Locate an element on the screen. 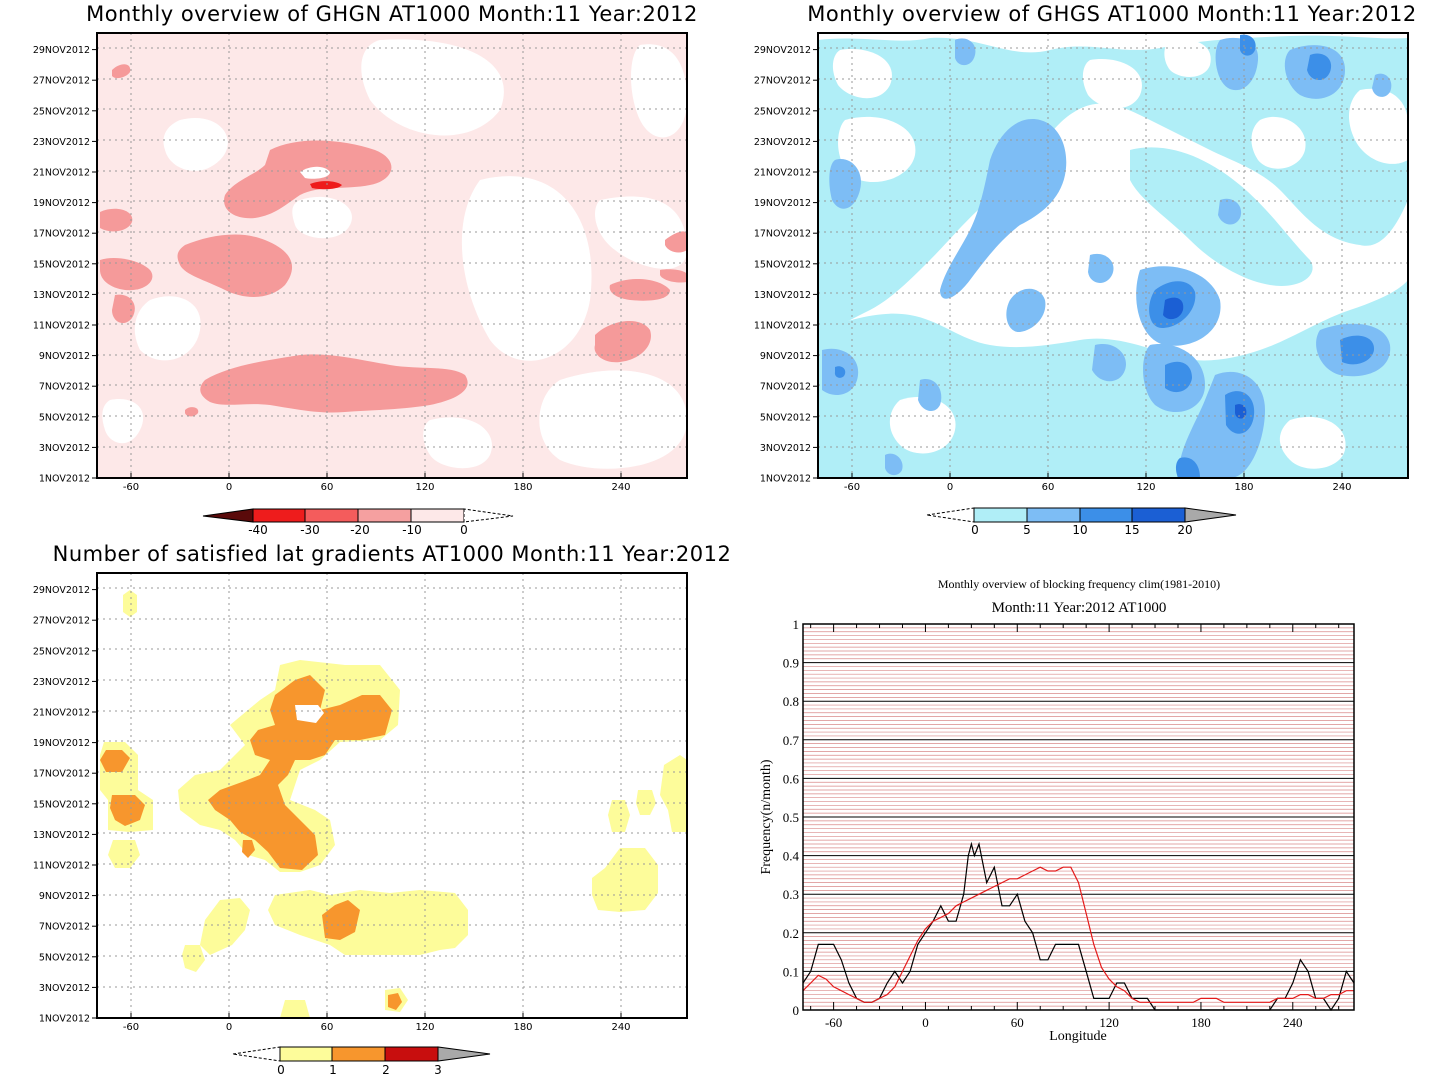  colorbar-label: 1 is located at coordinates (333, 1070).